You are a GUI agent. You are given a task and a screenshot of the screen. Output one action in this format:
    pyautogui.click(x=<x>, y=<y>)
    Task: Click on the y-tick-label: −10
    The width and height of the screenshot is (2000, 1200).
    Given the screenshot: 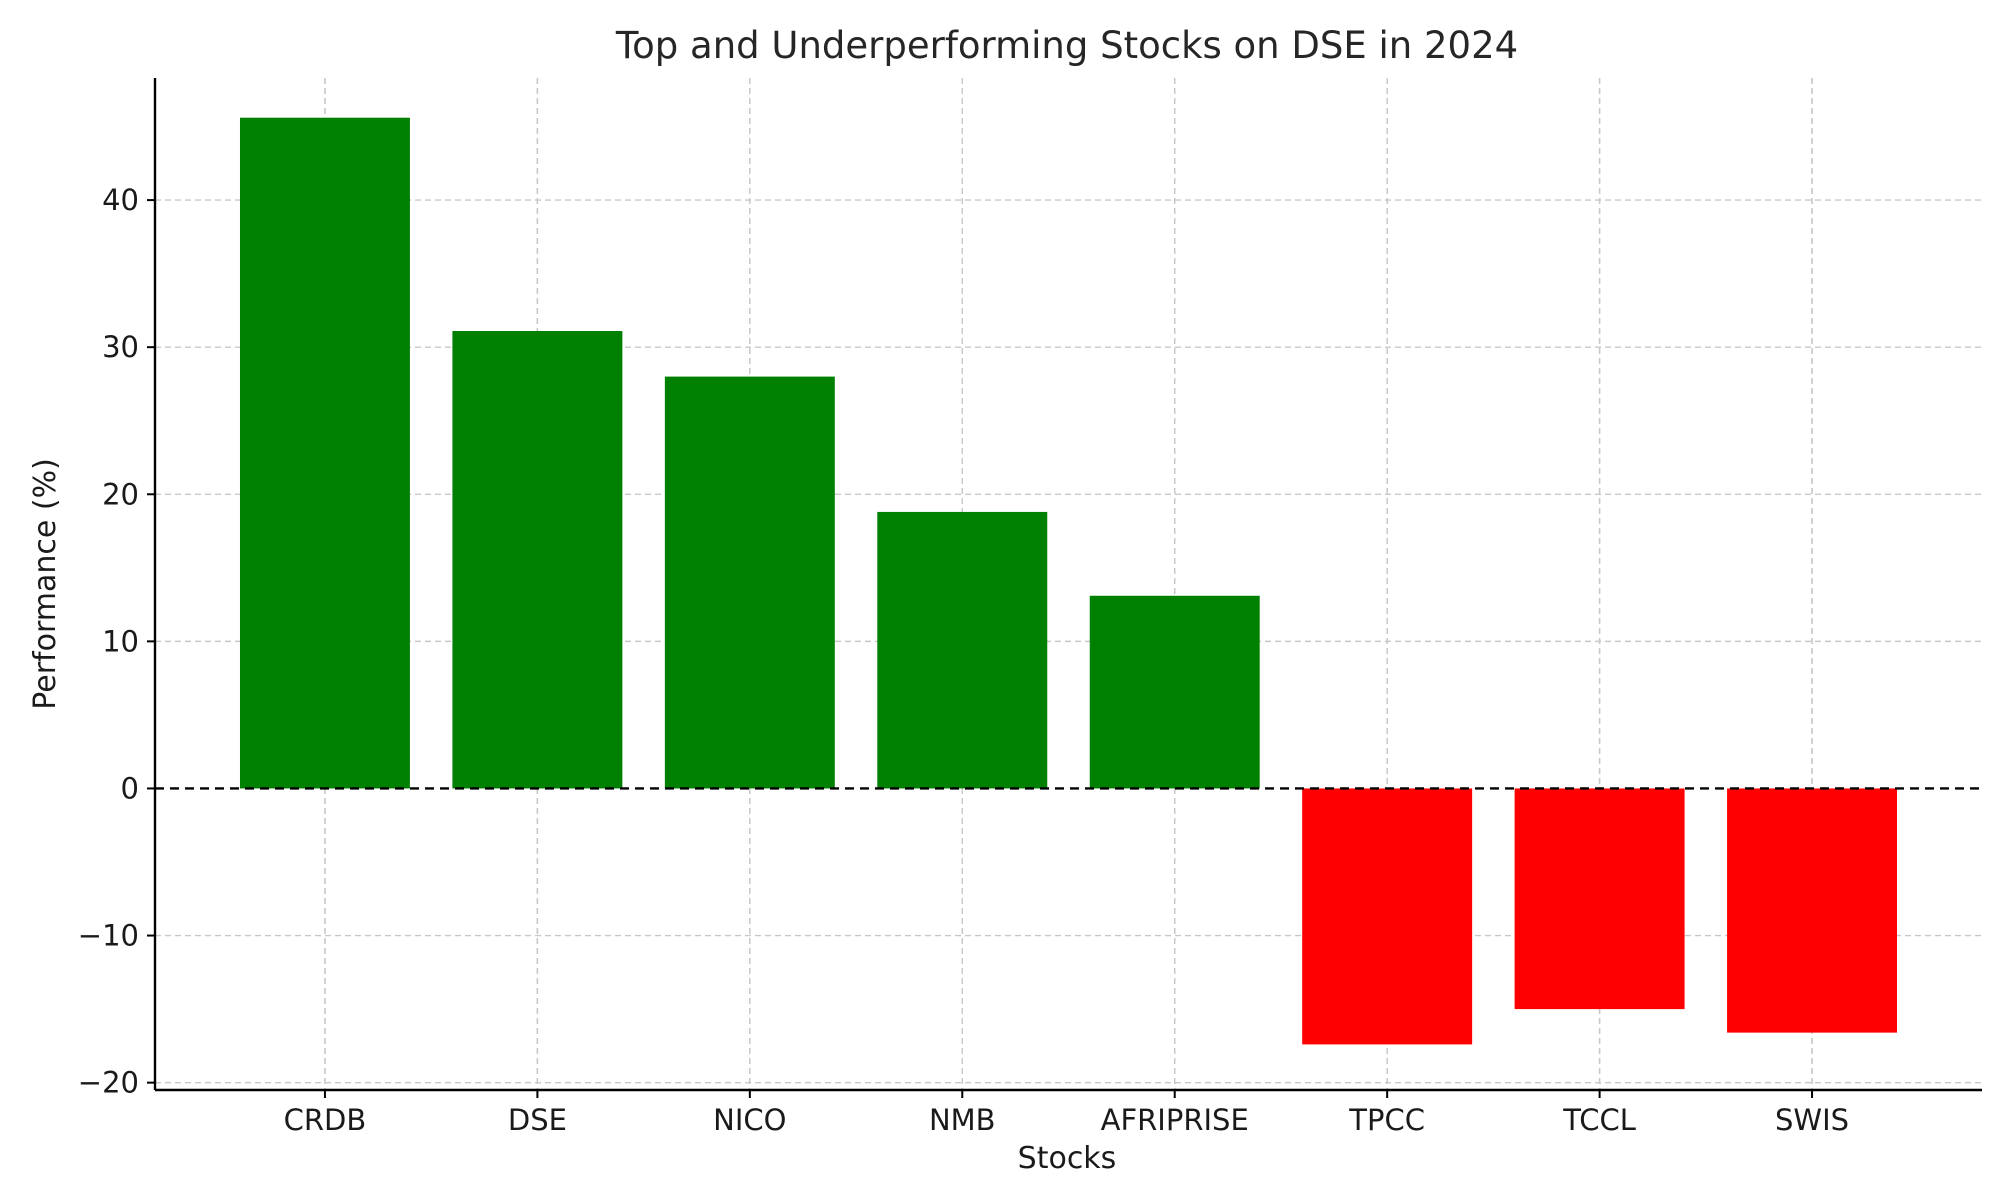 What is the action you would take?
    pyautogui.click(x=108, y=936)
    